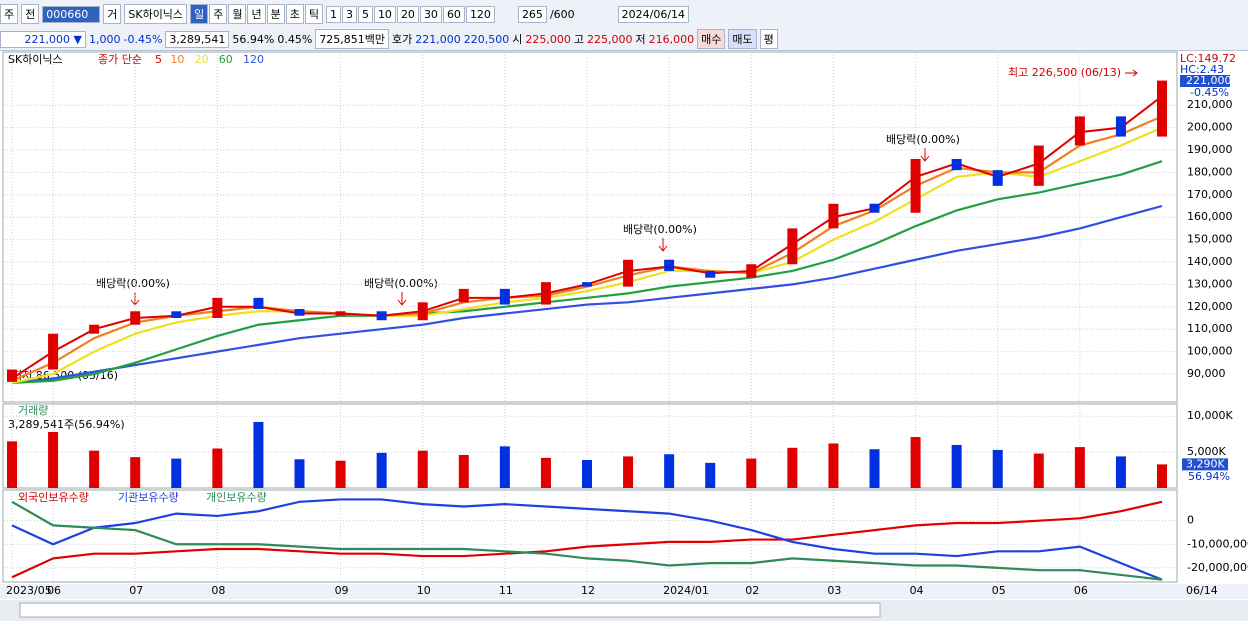  Describe the element at coordinates (35, 59) in the screenshot. I see `legend-title: SK하이닉스` at that location.